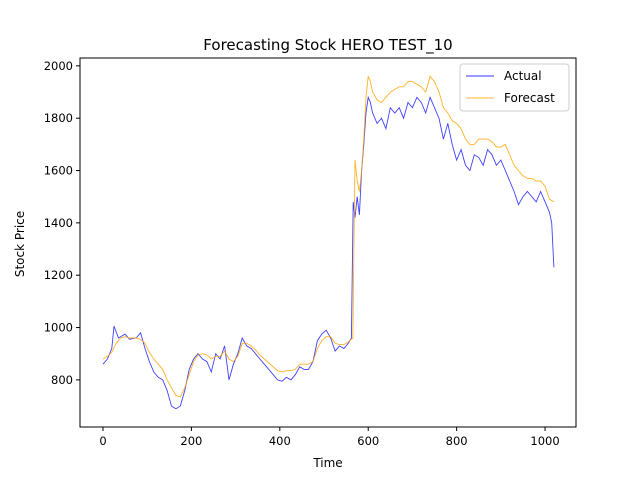  I want to click on x-tick-label: 800, so click(457, 441).